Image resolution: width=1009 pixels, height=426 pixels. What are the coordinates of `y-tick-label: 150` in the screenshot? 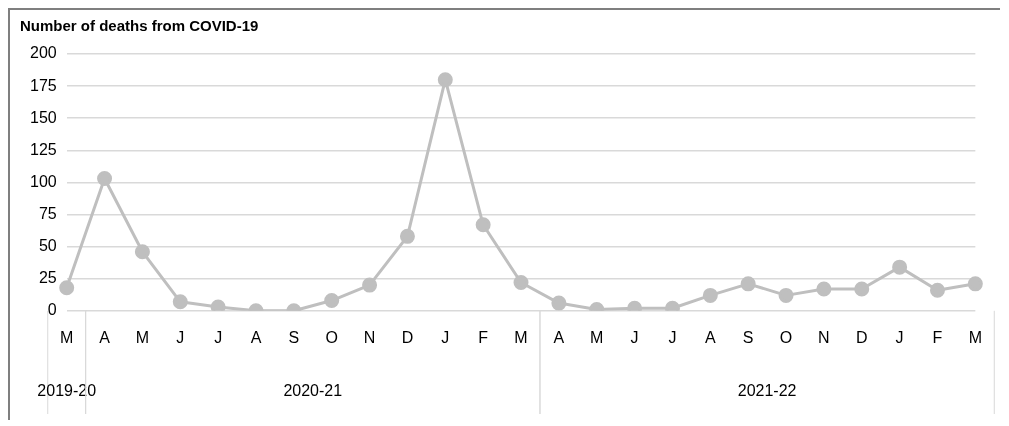 It's located at (43, 117).